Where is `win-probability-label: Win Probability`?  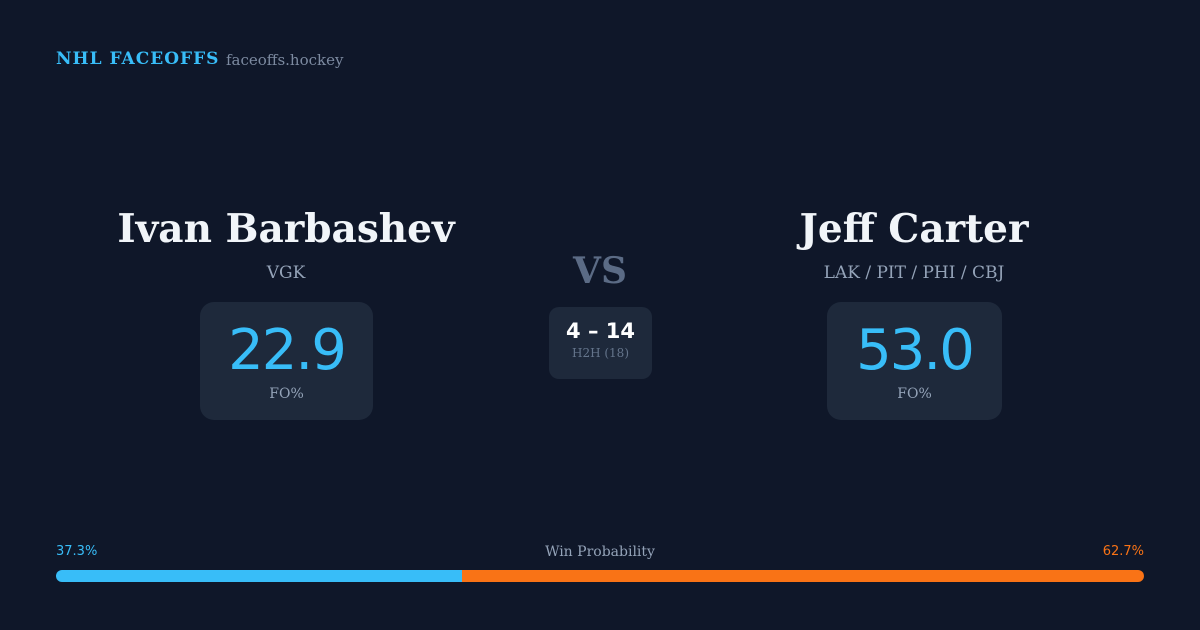 win-probability-label: Win Probability is located at coordinates (600, 552).